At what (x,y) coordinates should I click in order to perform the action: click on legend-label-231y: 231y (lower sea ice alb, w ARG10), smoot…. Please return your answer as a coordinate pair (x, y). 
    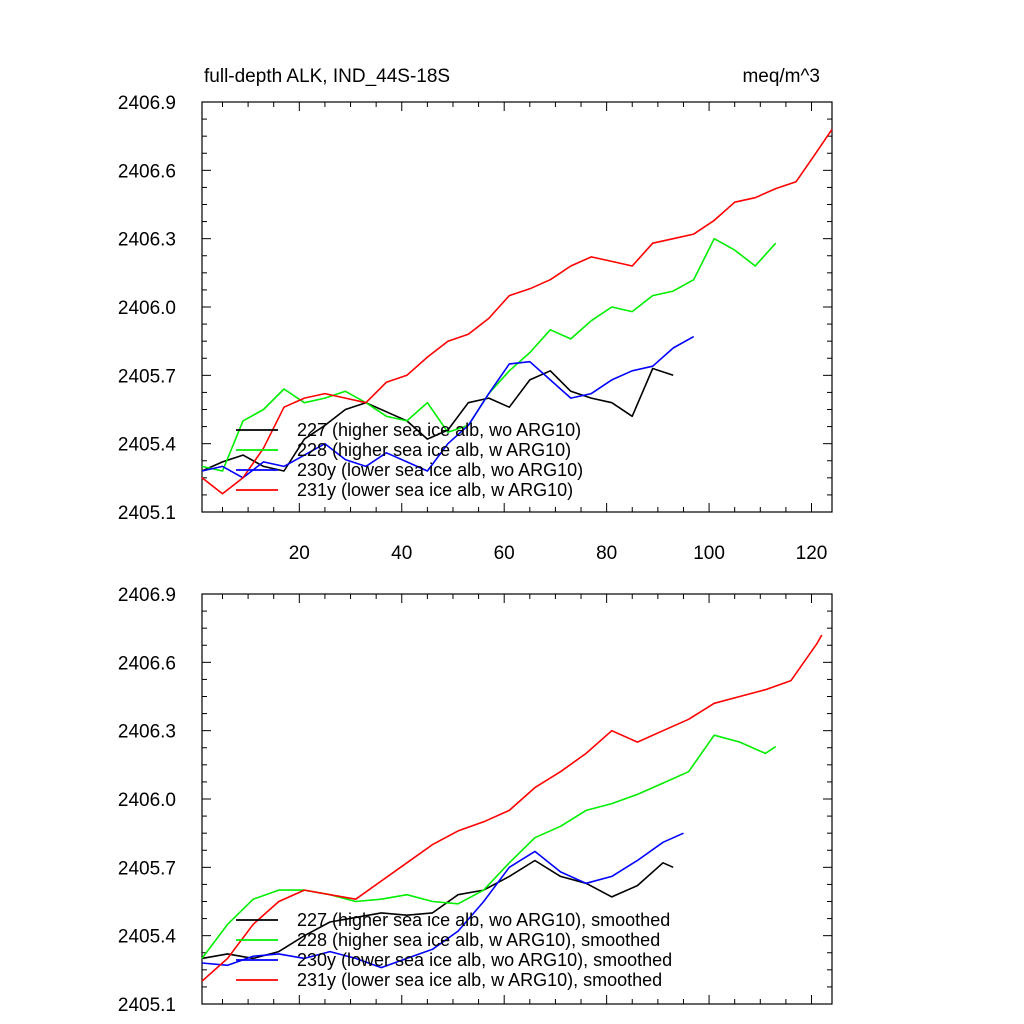
    Looking at the image, I should click on (479, 980).